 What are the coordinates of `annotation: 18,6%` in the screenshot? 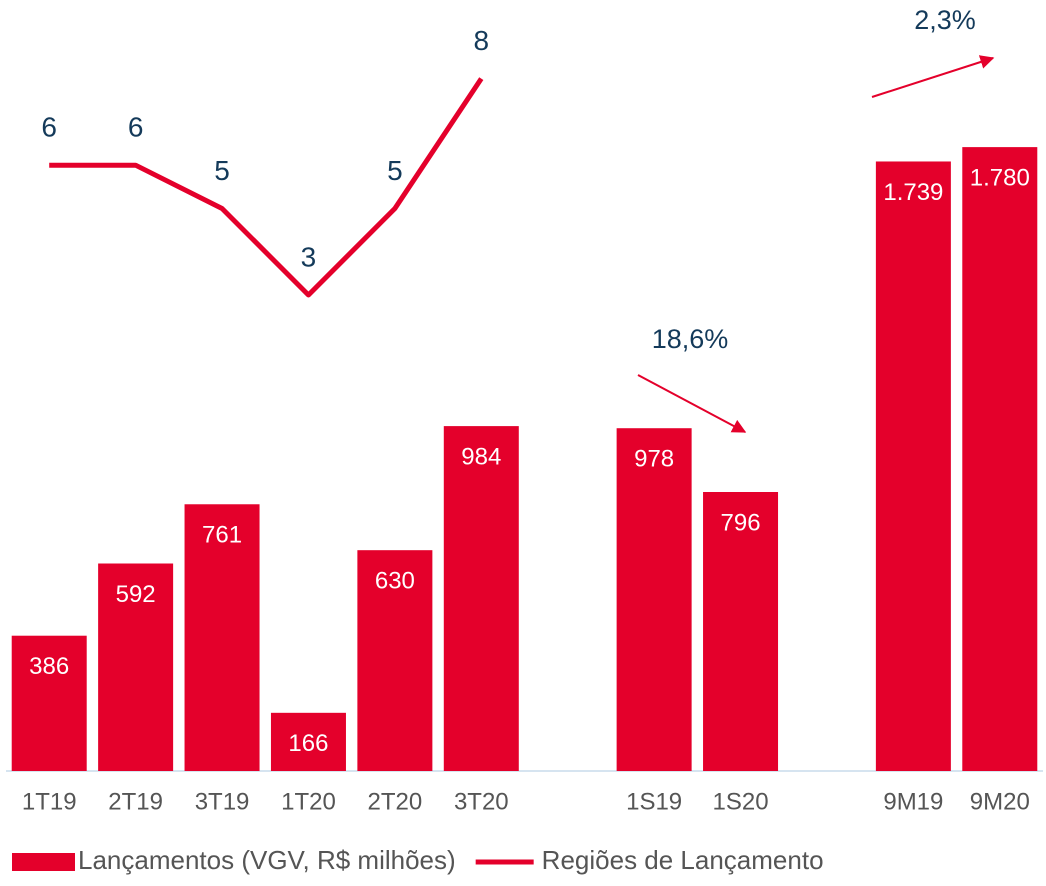 It's located at (690, 339).